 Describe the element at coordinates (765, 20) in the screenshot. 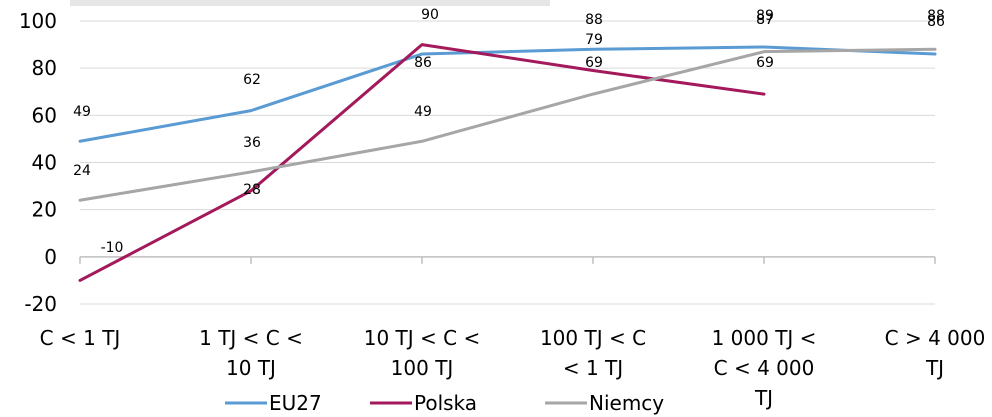

I see `data-label: 87` at that location.